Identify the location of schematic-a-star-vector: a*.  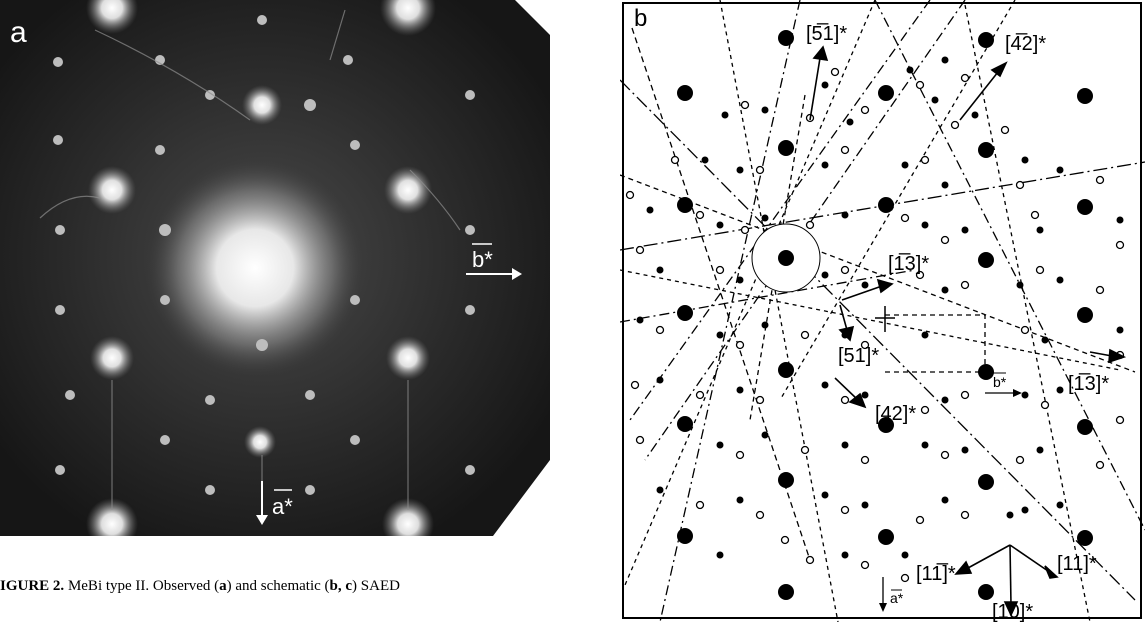
(891, 594).